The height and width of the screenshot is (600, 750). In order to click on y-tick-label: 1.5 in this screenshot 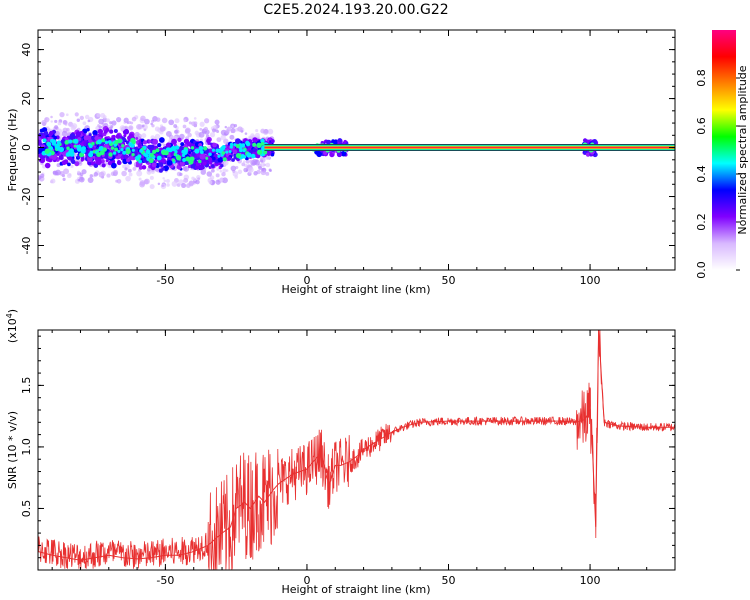, I will do `click(26, 386)`.